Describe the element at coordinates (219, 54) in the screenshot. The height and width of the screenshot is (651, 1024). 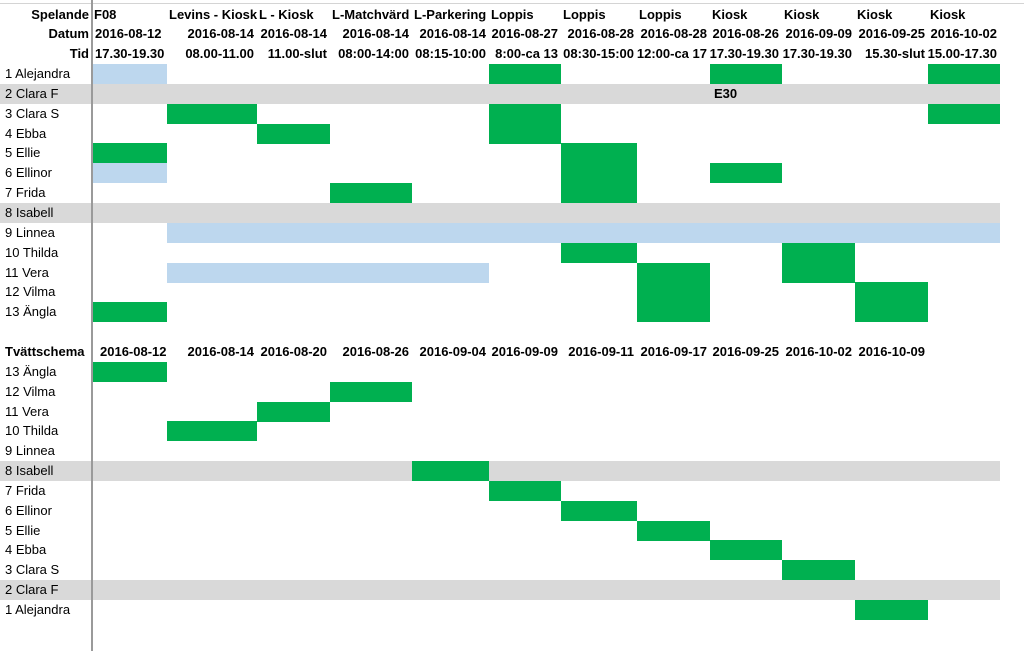
I see `column-time-1: 08.00-11.00` at that location.